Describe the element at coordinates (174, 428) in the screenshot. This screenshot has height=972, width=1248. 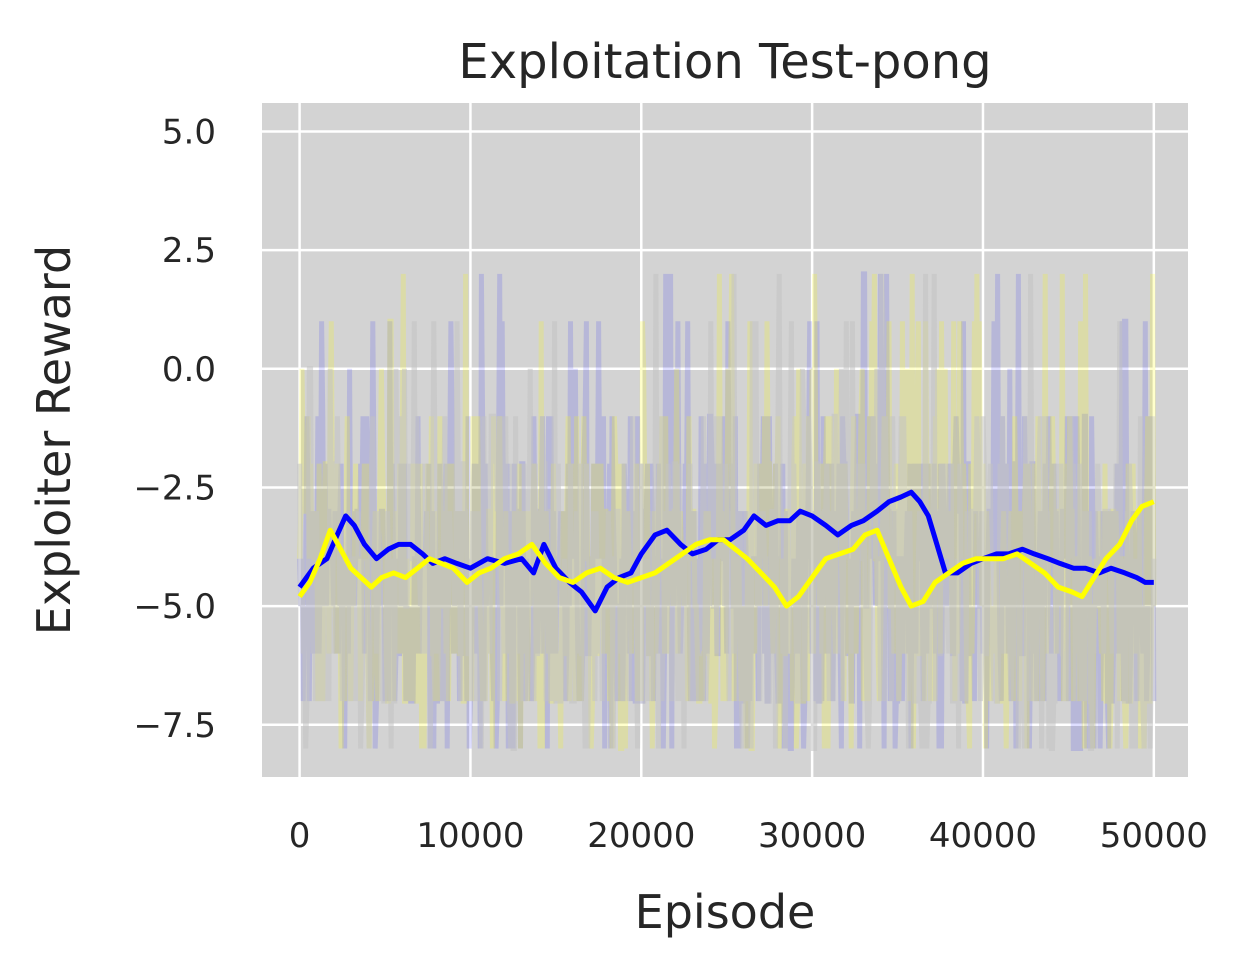
I see `y-tick-labels: 5.0 2.5 0.0 −2.5 −5.0 −7.5` at that location.